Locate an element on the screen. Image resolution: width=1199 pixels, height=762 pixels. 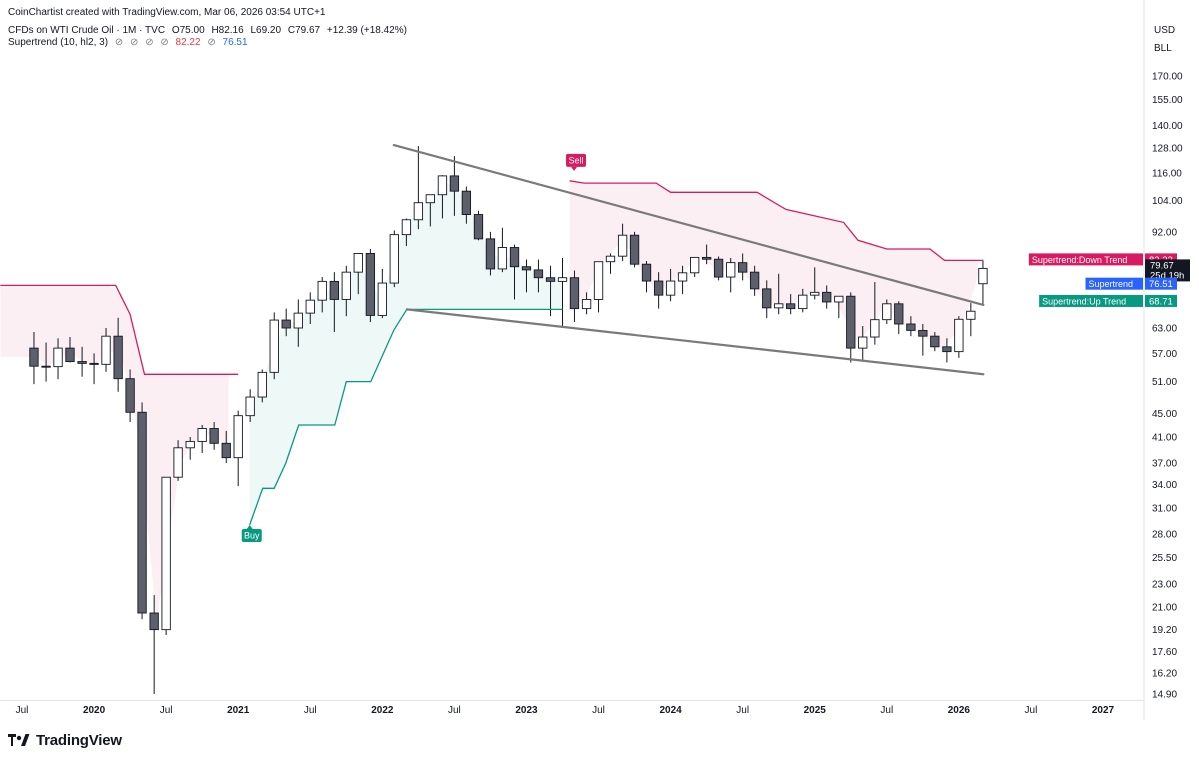
supertrend-up-label: Supertrend:Up Trend 68.71 is located at coordinates (1108, 301).